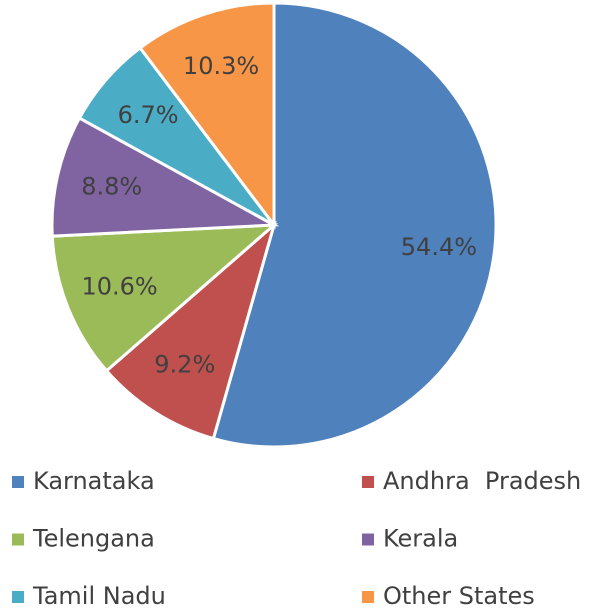 This screenshot has width=616, height=613. Describe the element at coordinates (148, 115) in the screenshot. I see `data-label: 6.7%` at that location.